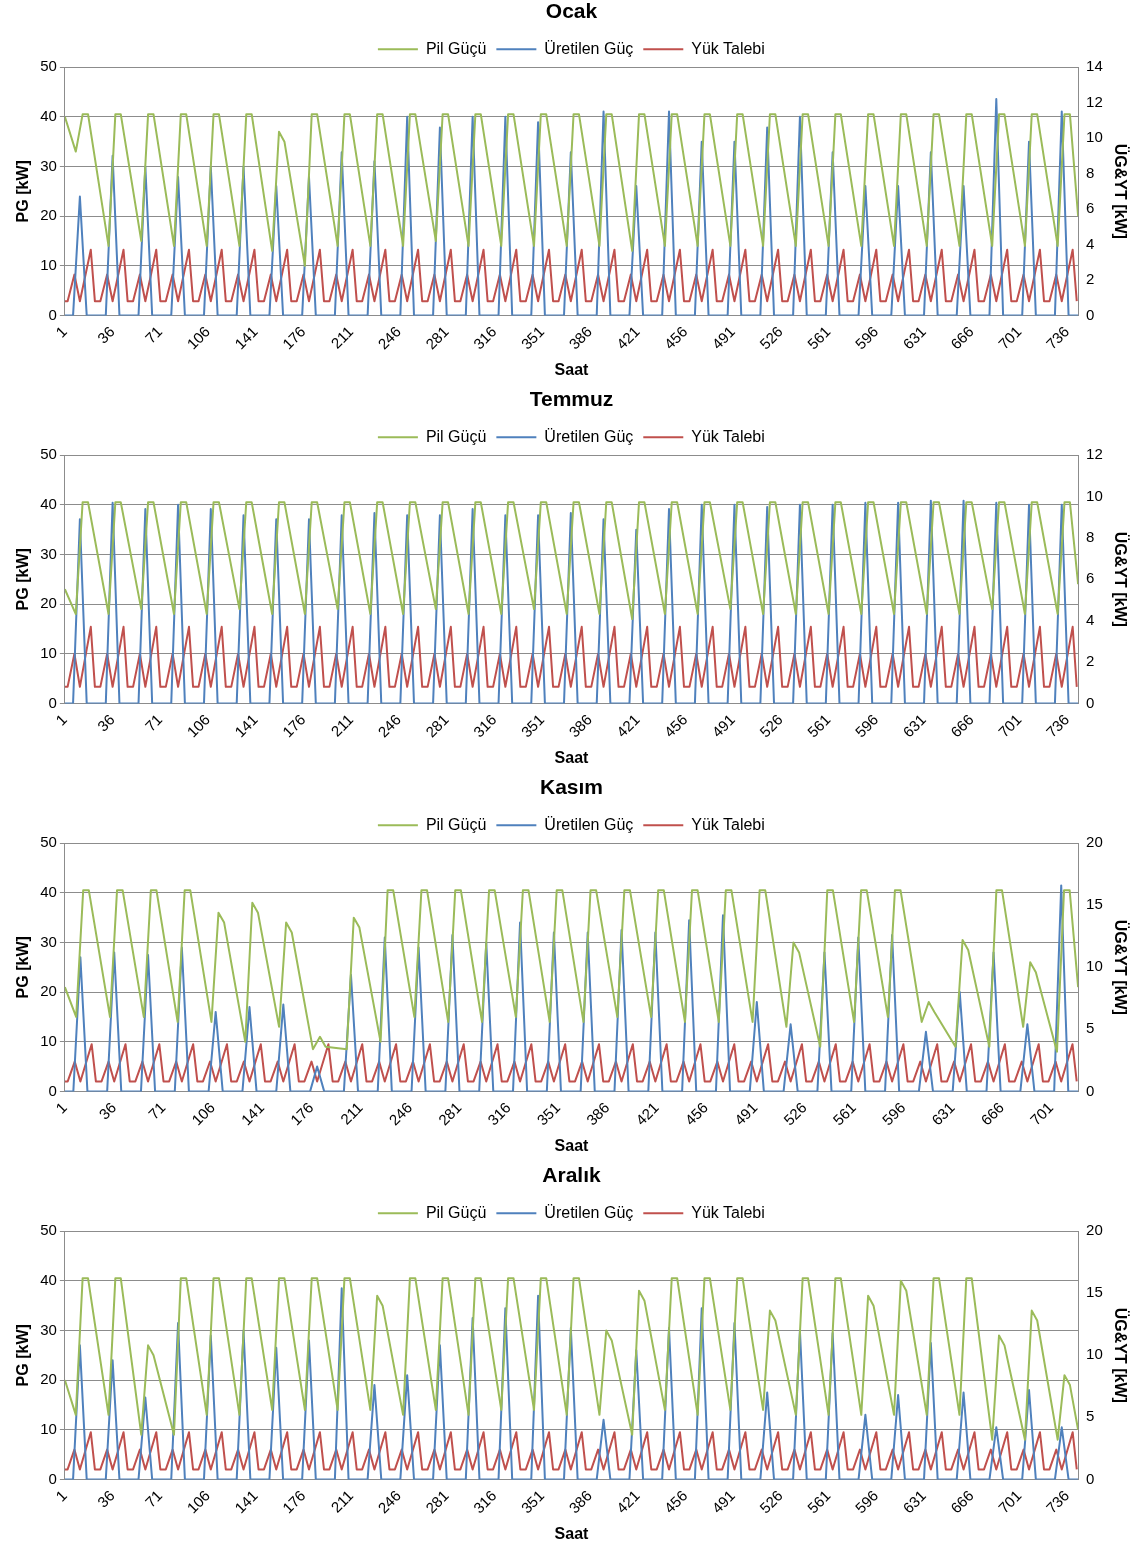 Image resolution: width=1143 pixels, height=1553 pixels. Describe the element at coordinates (1094, 66) in the screenshot. I see `y2-tick-label: 14` at that location.